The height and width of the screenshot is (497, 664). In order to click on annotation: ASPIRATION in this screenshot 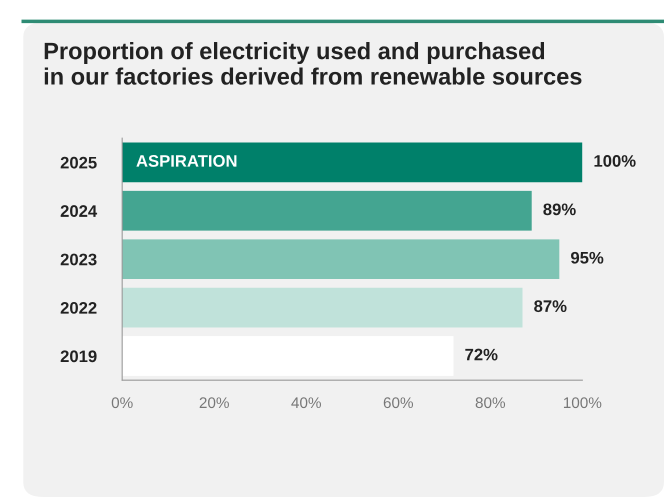, I will do `click(186, 161)`.